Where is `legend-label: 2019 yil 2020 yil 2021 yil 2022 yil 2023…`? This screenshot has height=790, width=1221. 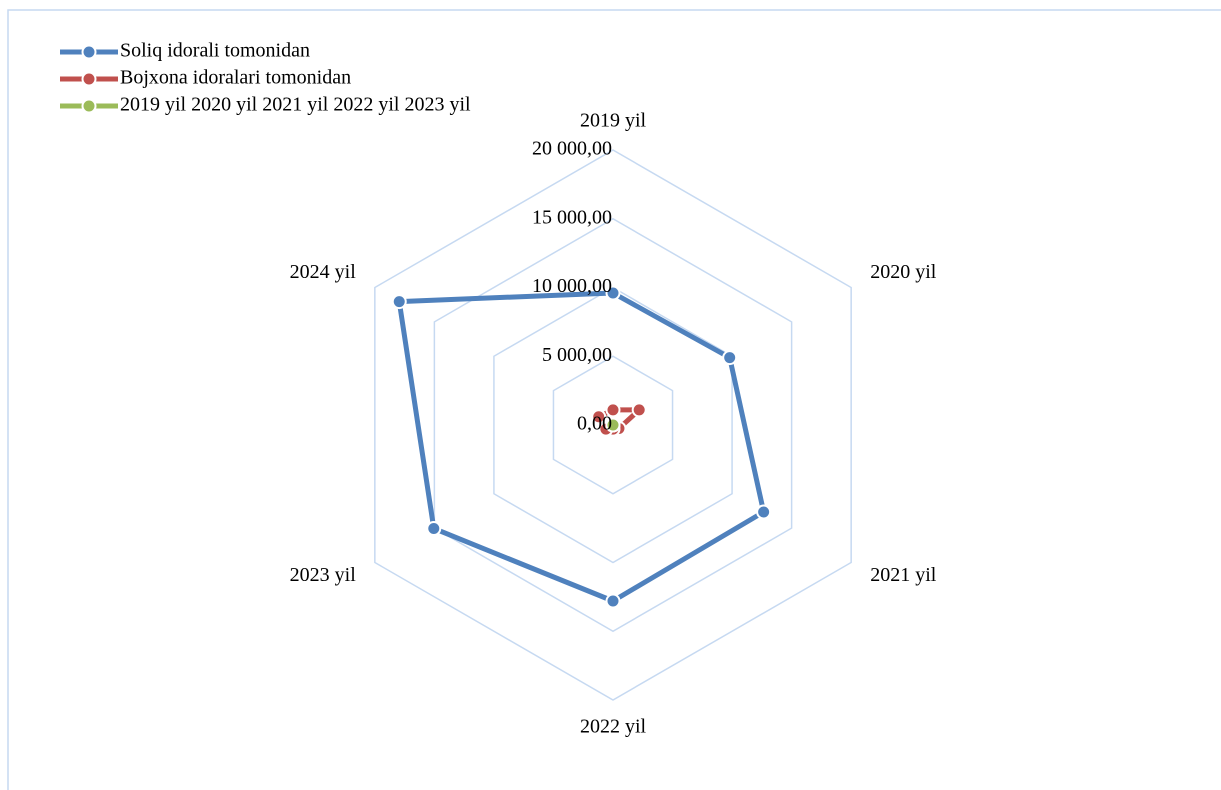
legend-label: 2019 yil 2020 yil 2021 yil 2022 yil 2023… is located at coordinates (295, 105).